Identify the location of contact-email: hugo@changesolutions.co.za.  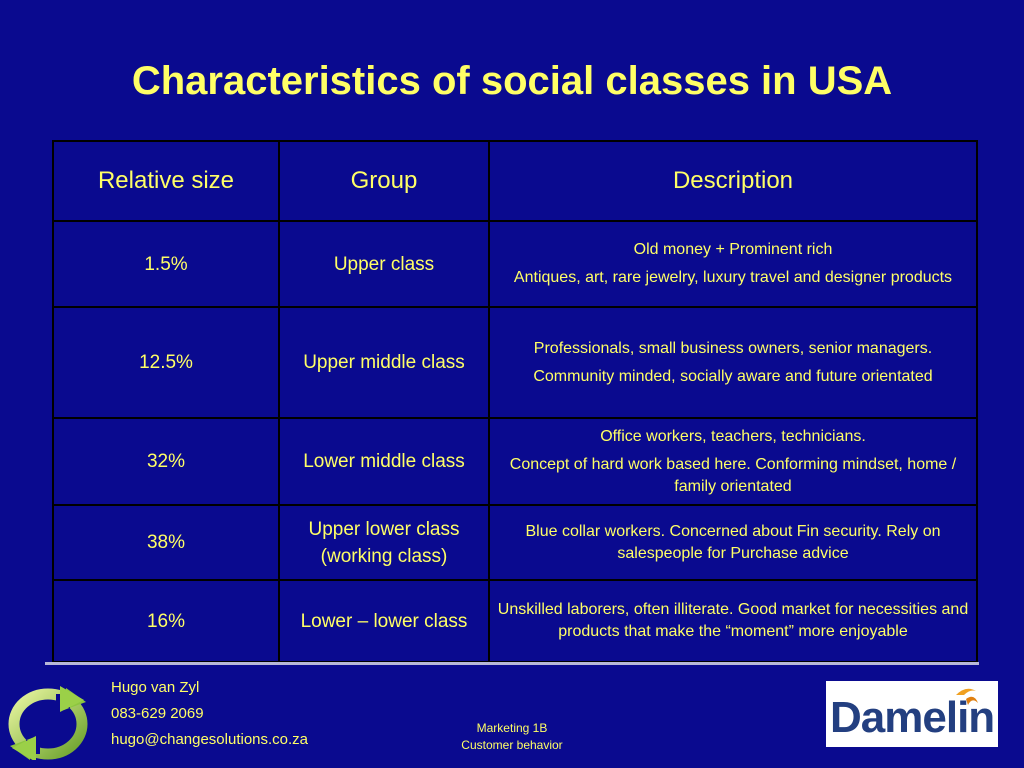
(210, 739).